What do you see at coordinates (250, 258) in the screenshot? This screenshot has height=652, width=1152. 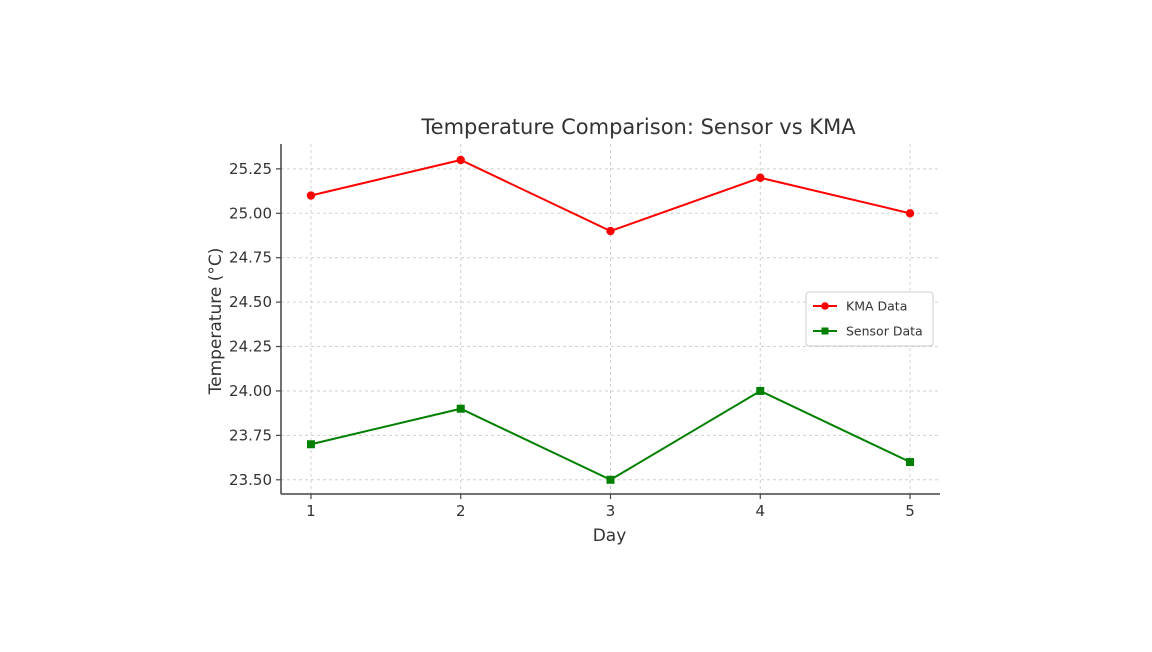 I see `y-tick-label: 24.75` at bounding box center [250, 258].